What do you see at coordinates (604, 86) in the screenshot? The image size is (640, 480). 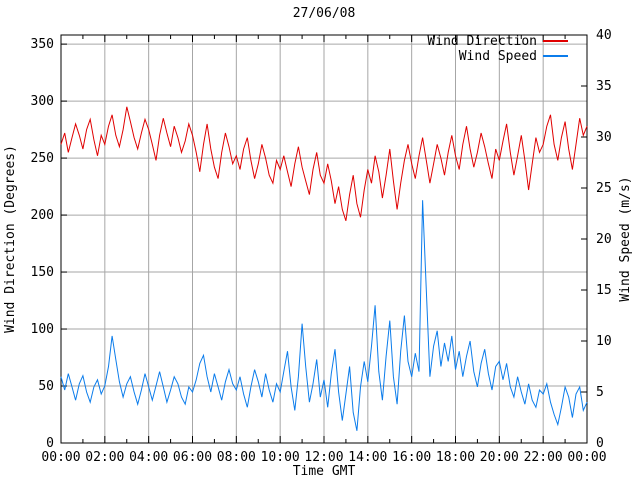 I see `y-right-tick-label: 35` at bounding box center [604, 86].